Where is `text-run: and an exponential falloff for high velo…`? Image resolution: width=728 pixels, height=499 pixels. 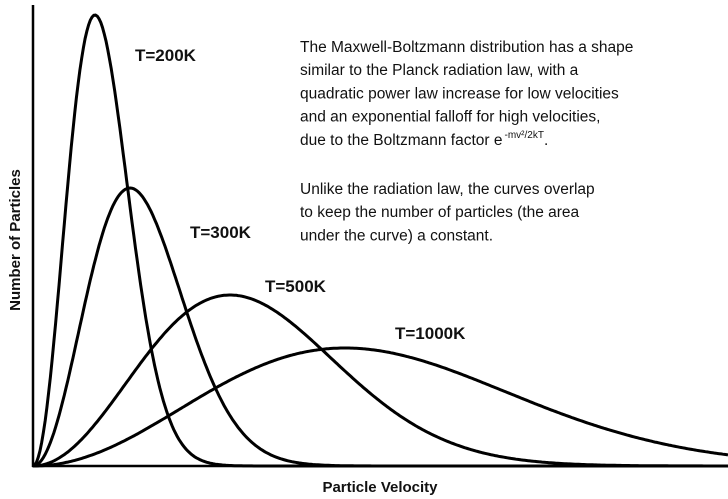 text-run: and an exponential falloff for high velo… is located at coordinates (450, 117).